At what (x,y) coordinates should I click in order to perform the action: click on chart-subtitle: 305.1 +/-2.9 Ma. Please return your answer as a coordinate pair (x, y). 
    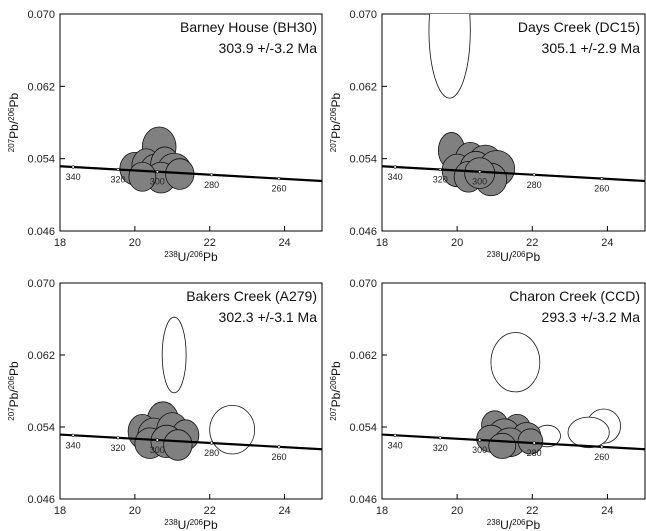
    Looking at the image, I should click on (591, 48).